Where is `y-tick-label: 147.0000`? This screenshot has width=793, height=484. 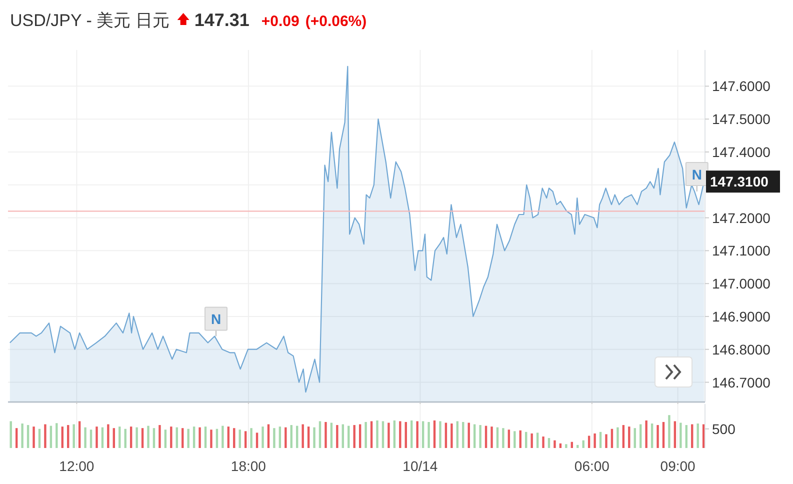 y-tick-label: 147.0000 is located at coordinates (741, 284).